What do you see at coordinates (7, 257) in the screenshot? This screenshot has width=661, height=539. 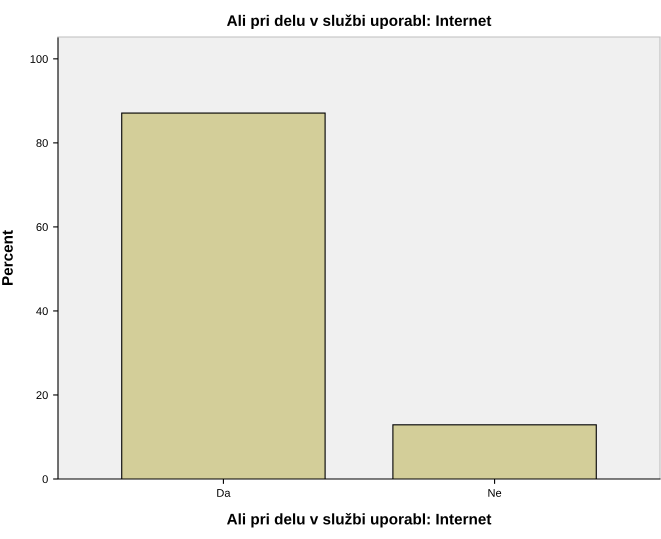 I see `y-axis-title: Percent` at bounding box center [7, 257].